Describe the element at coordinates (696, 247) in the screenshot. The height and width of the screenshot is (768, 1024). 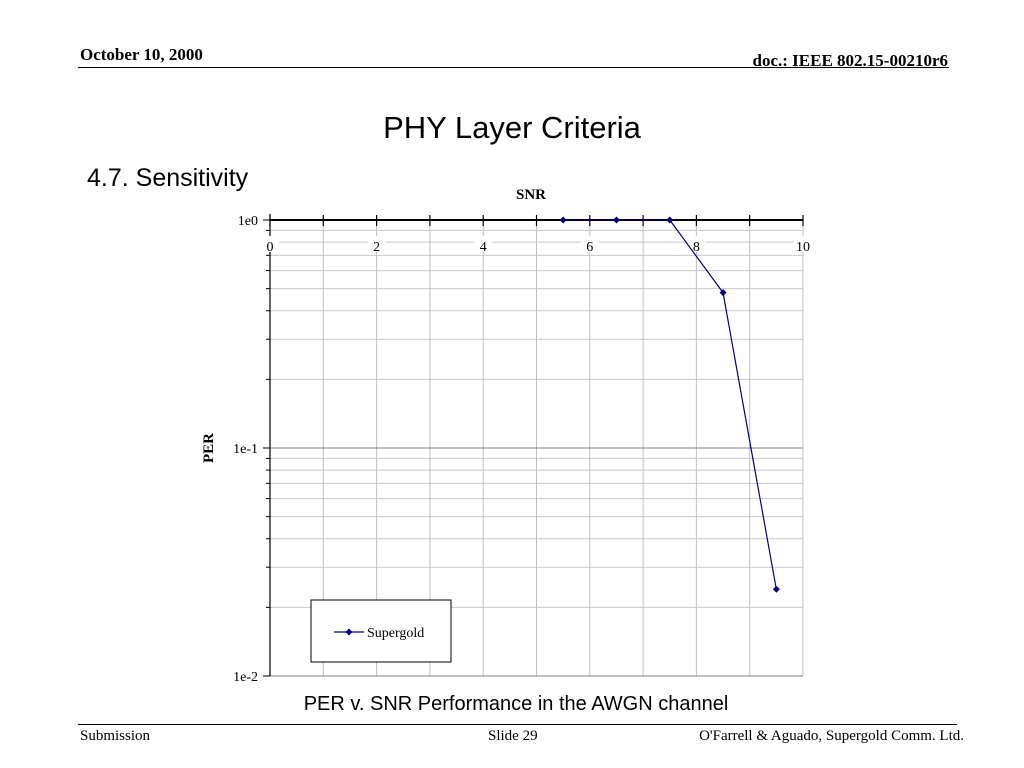
I see `x-tick-label: 8` at that location.